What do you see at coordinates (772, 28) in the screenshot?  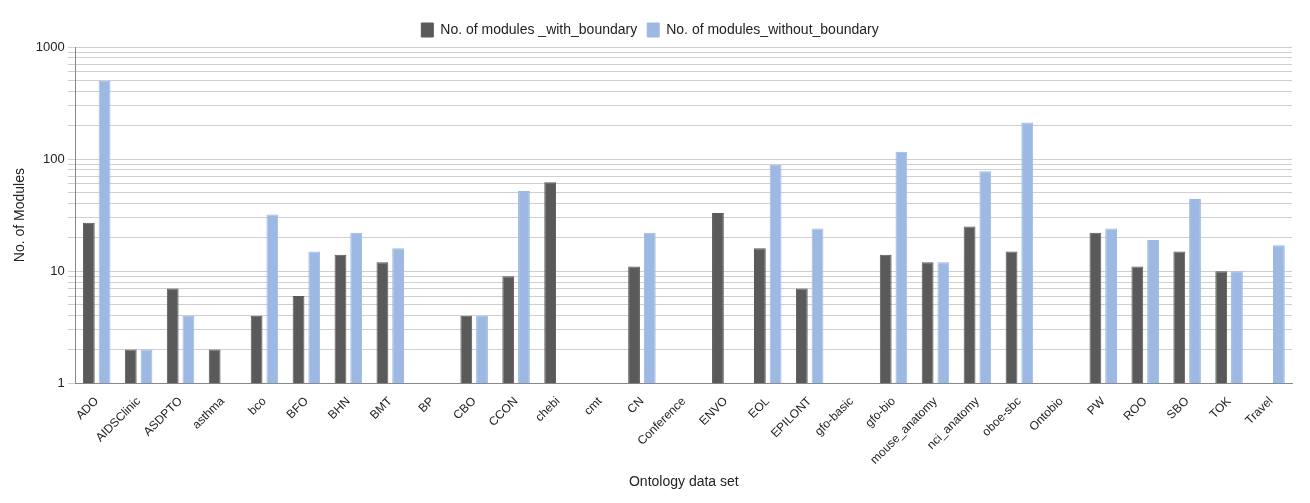 I see `legend-label: No. of modules_without_boundary` at bounding box center [772, 28].